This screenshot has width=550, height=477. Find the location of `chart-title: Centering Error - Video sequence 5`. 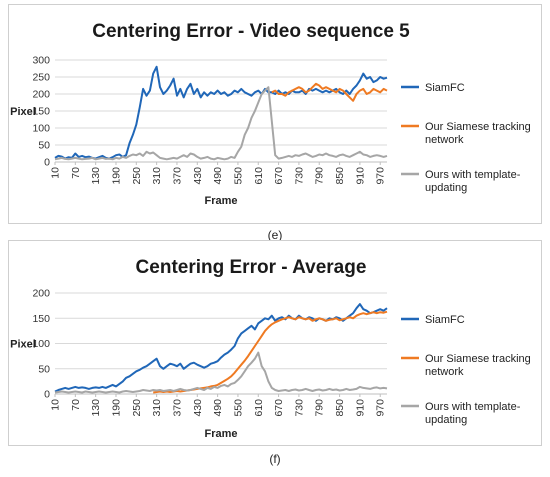

chart-title: Centering Error - Video sequence 5 is located at coordinates (251, 31).